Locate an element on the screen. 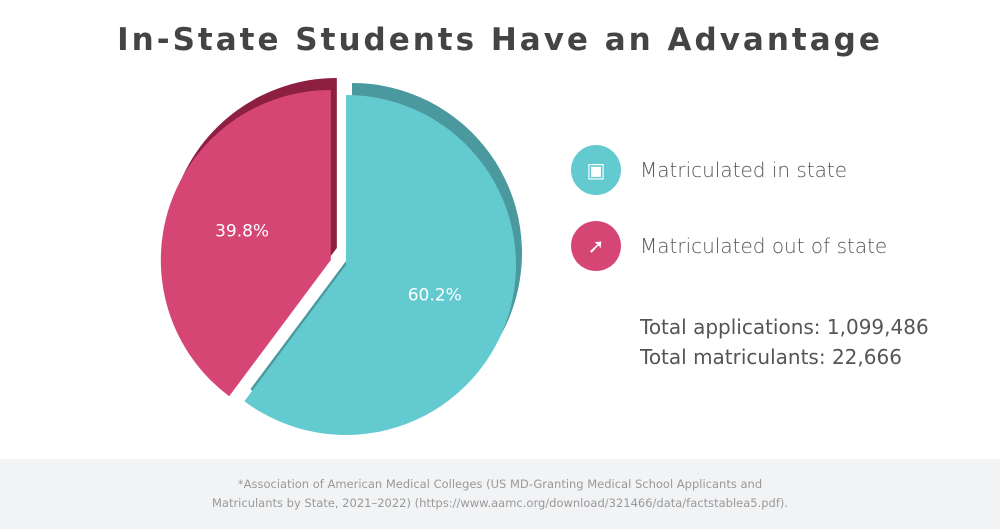  total-matriculants: Total matriculants: 22,666 is located at coordinates (771, 357).